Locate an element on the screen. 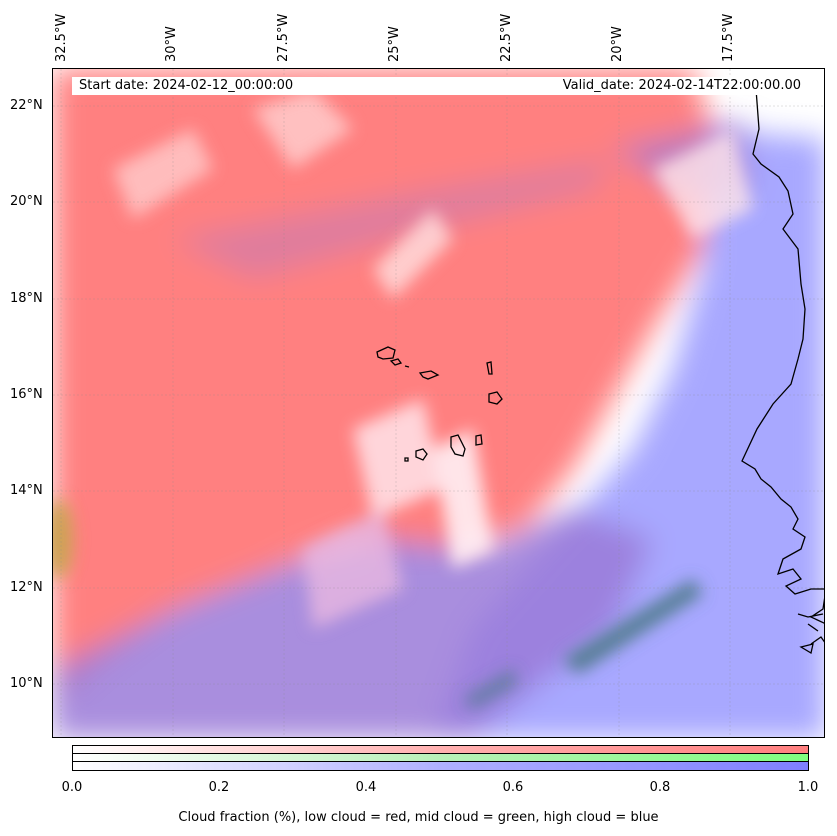 The image size is (837, 836). island-fogo is located at coordinates (421, 454).